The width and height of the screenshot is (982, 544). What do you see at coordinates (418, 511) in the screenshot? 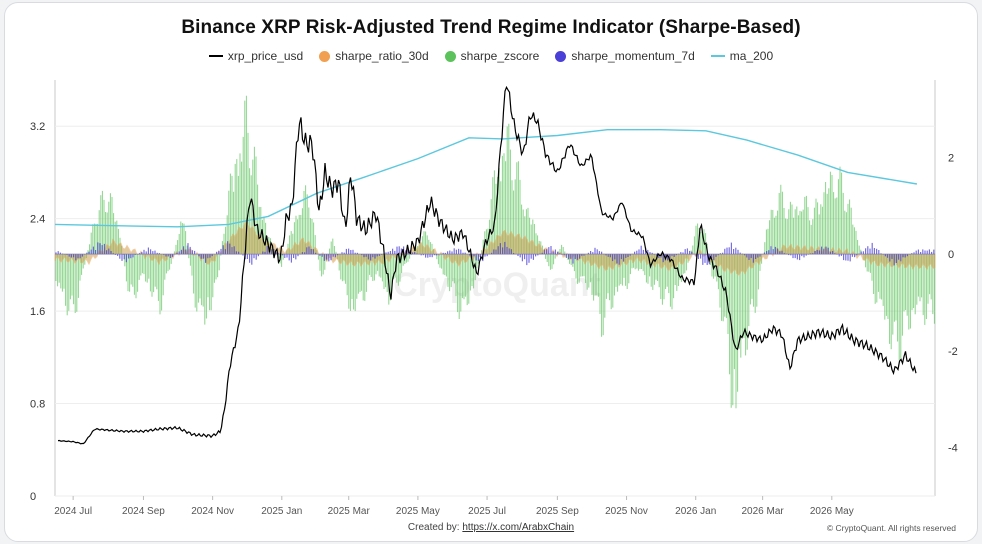
I see `x-tick-label: 2025 May` at bounding box center [418, 511].